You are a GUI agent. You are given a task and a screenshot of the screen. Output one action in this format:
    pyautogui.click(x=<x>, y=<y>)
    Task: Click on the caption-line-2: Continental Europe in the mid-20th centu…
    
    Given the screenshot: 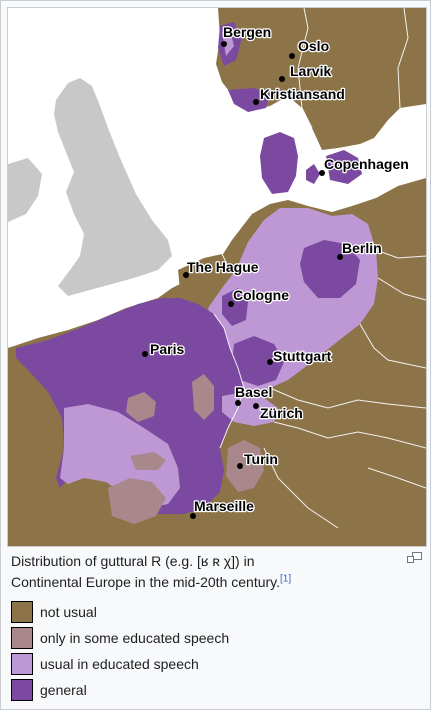 What is the action you would take?
    pyautogui.click(x=145, y=582)
    